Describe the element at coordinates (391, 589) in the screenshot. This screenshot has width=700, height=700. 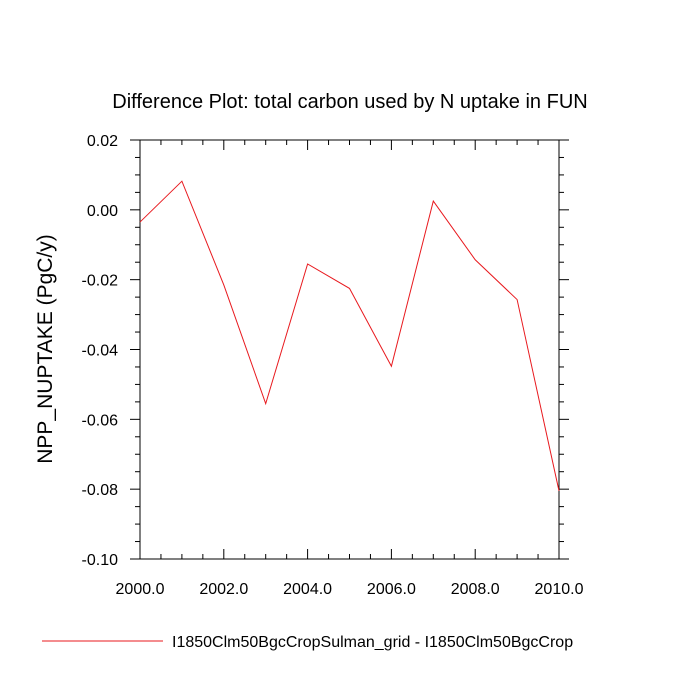
I see `x-tick-label: 2006.0` at that location.